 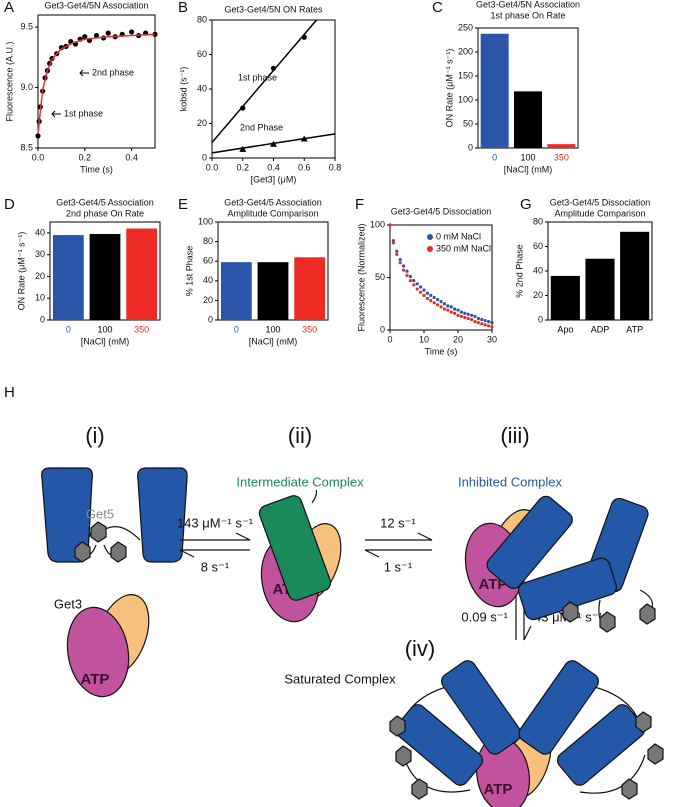 What do you see at coordinates (26, 26) in the screenshot?
I see `y-tick-label: 9.5` at bounding box center [26, 26].